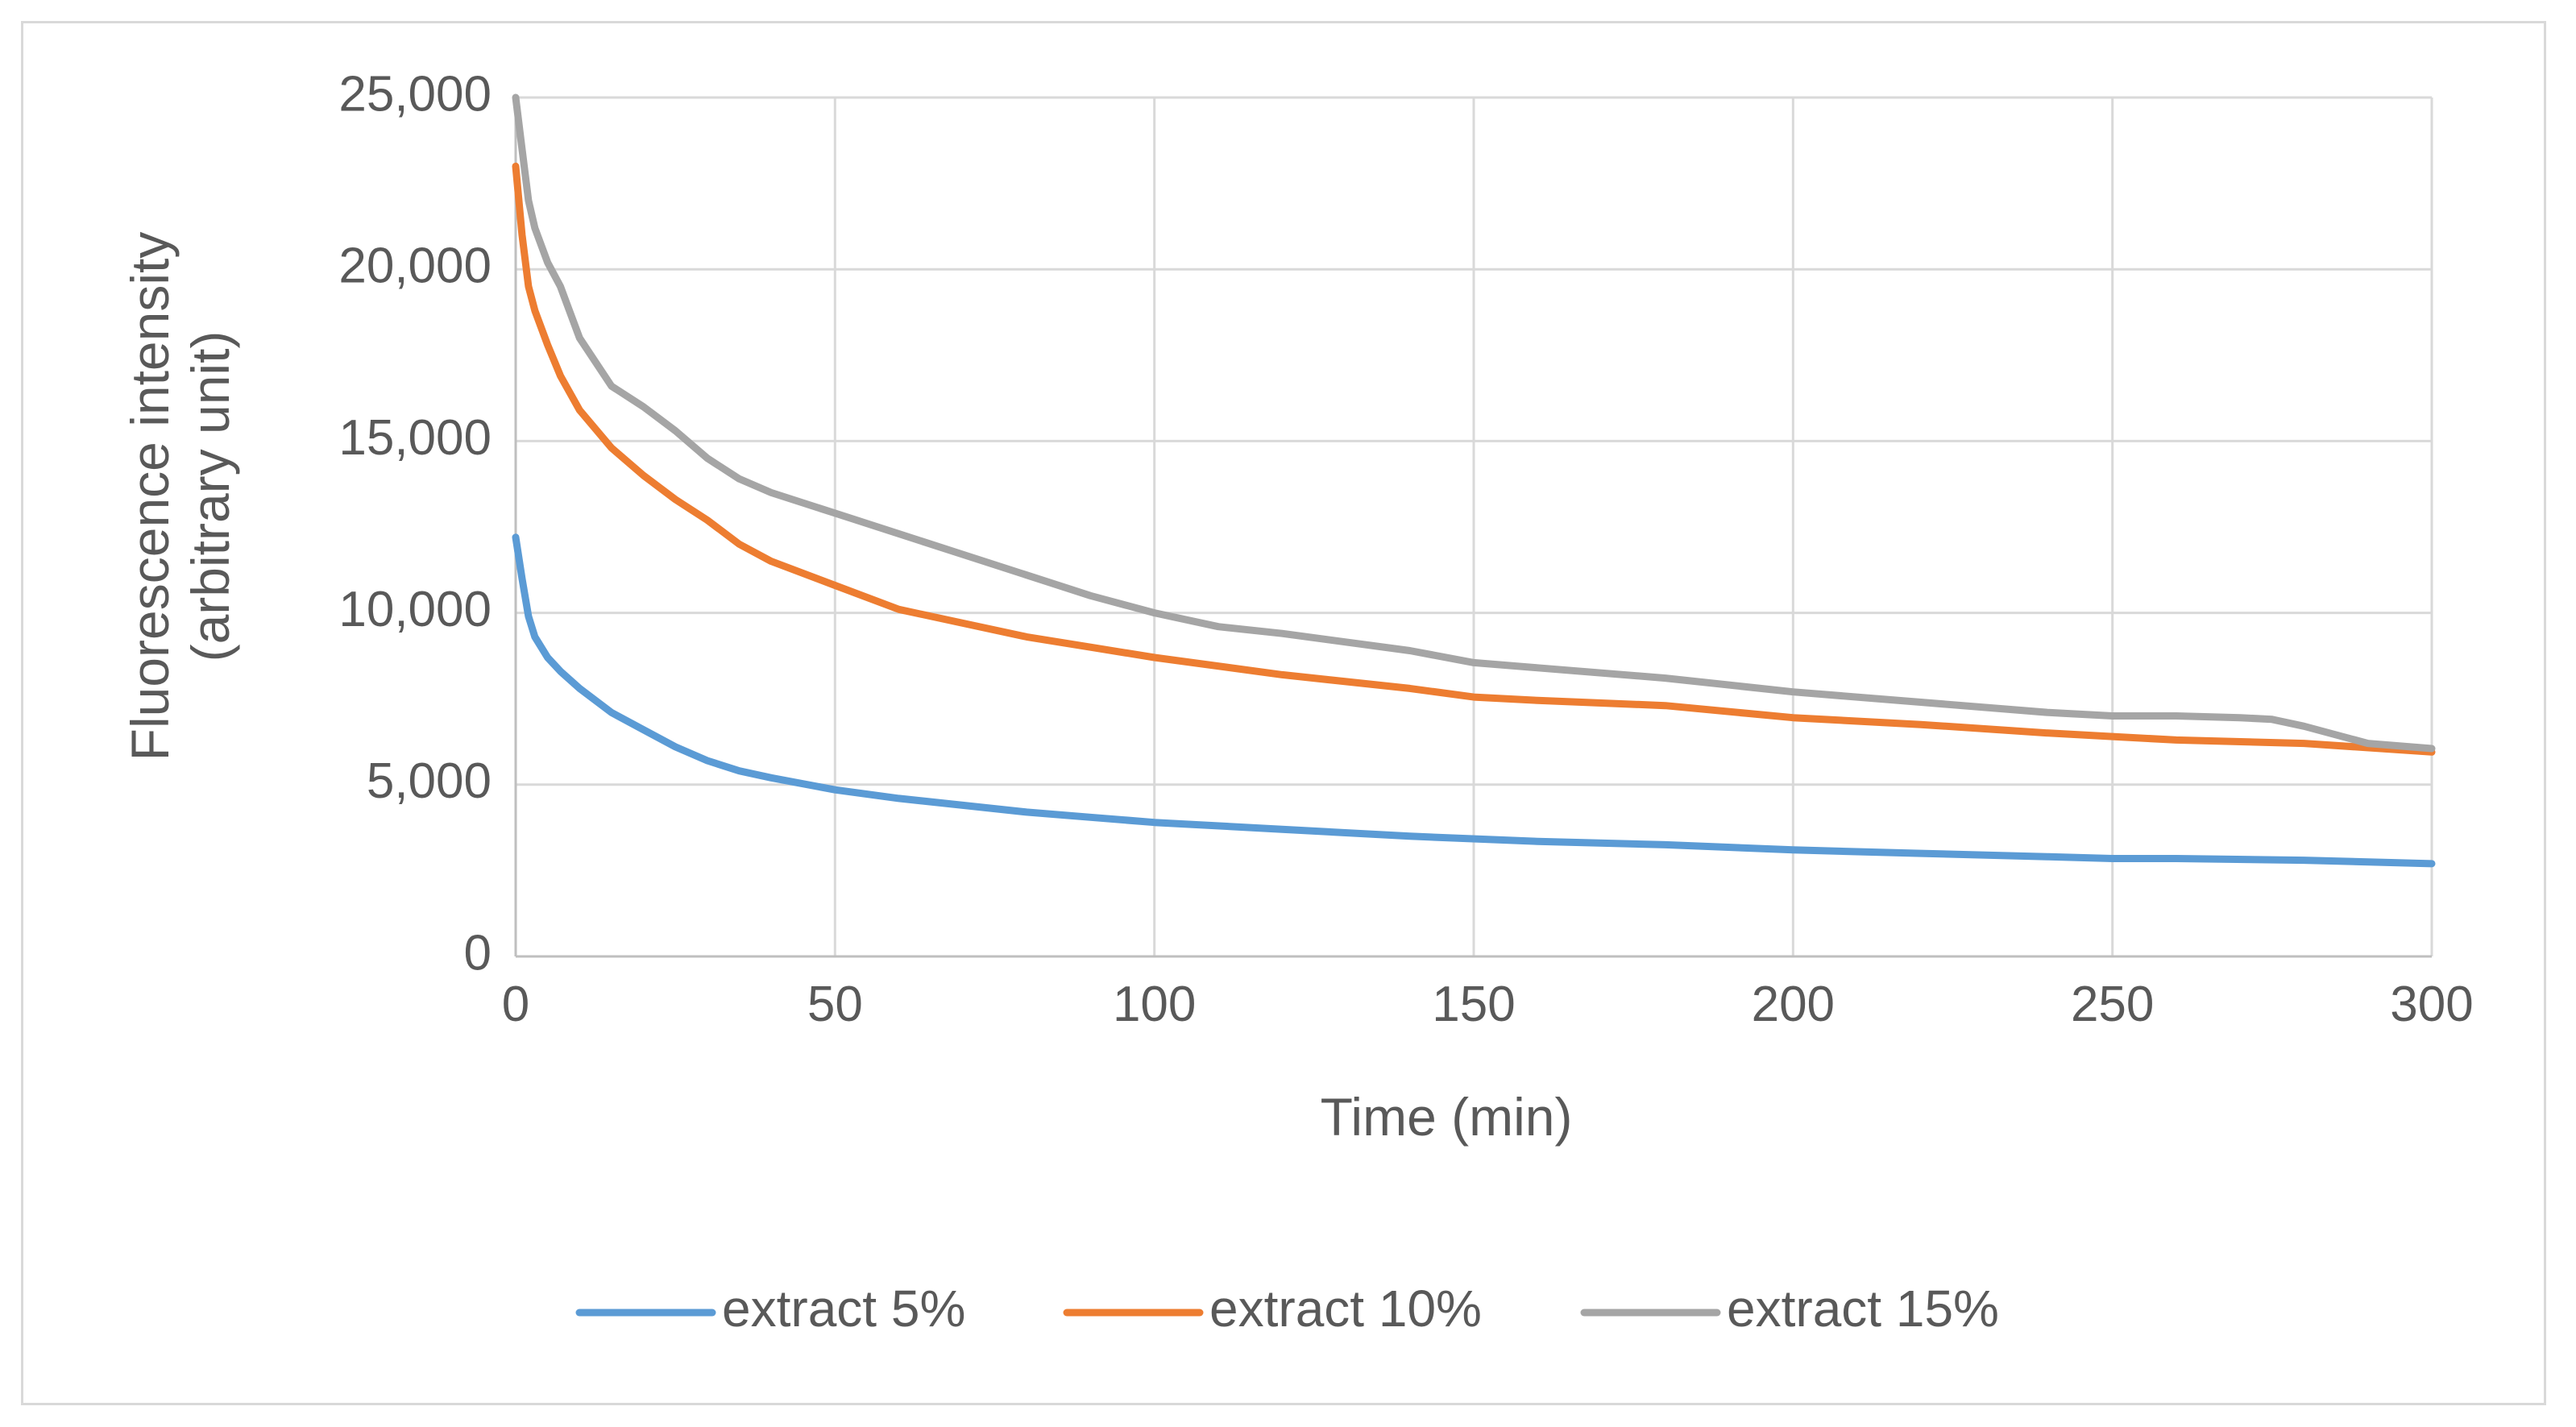 This screenshot has height=1427, width=2576. I want to click on x-tick-label: 0, so click(515, 1004).